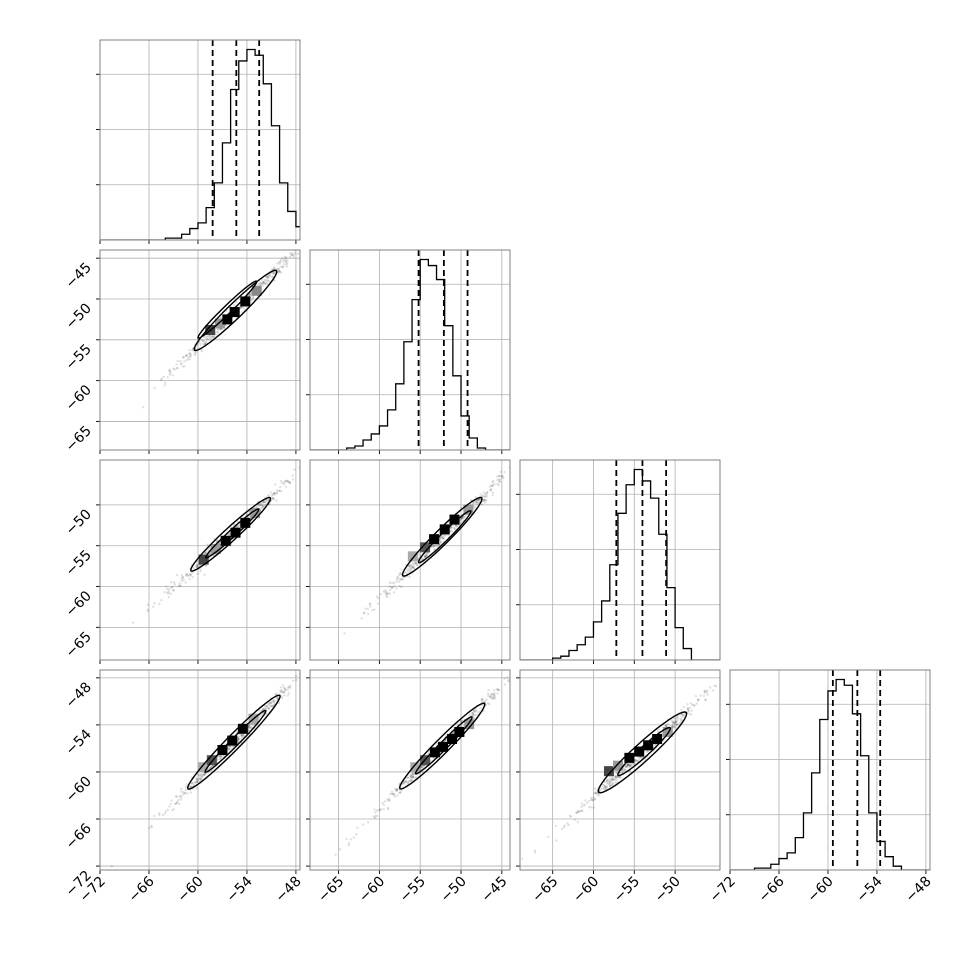 The height and width of the screenshot is (970, 970). I want to click on x-tick-label: −55, so click(627, 890).